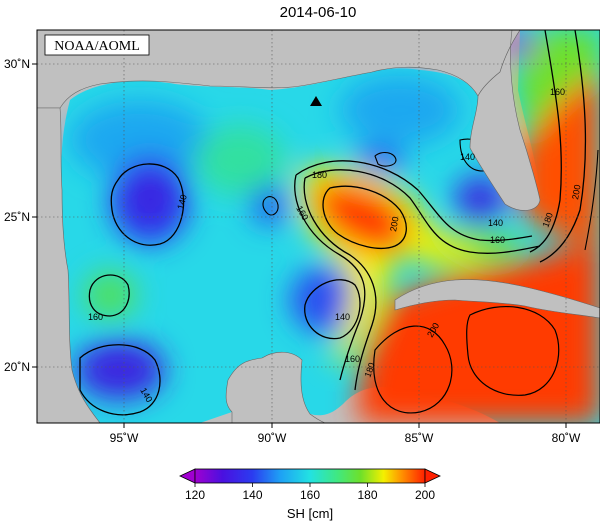 This screenshot has width=600, height=523. What do you see at coordinates (497, 299) in the screenshot?
I see `land-cuba` at bounding box center [497, 299].